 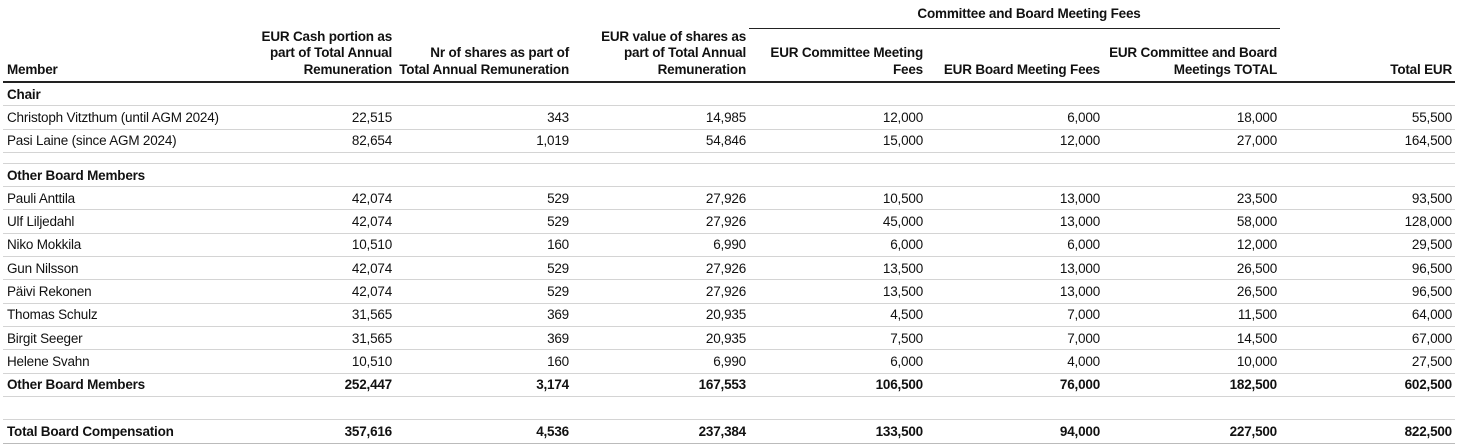 What do you see at coordinates (118, 117) in the screenshot?
I see `cell-member: Christoph Vitzthum (until AGM 2024)` at bounding box center [118, 117].